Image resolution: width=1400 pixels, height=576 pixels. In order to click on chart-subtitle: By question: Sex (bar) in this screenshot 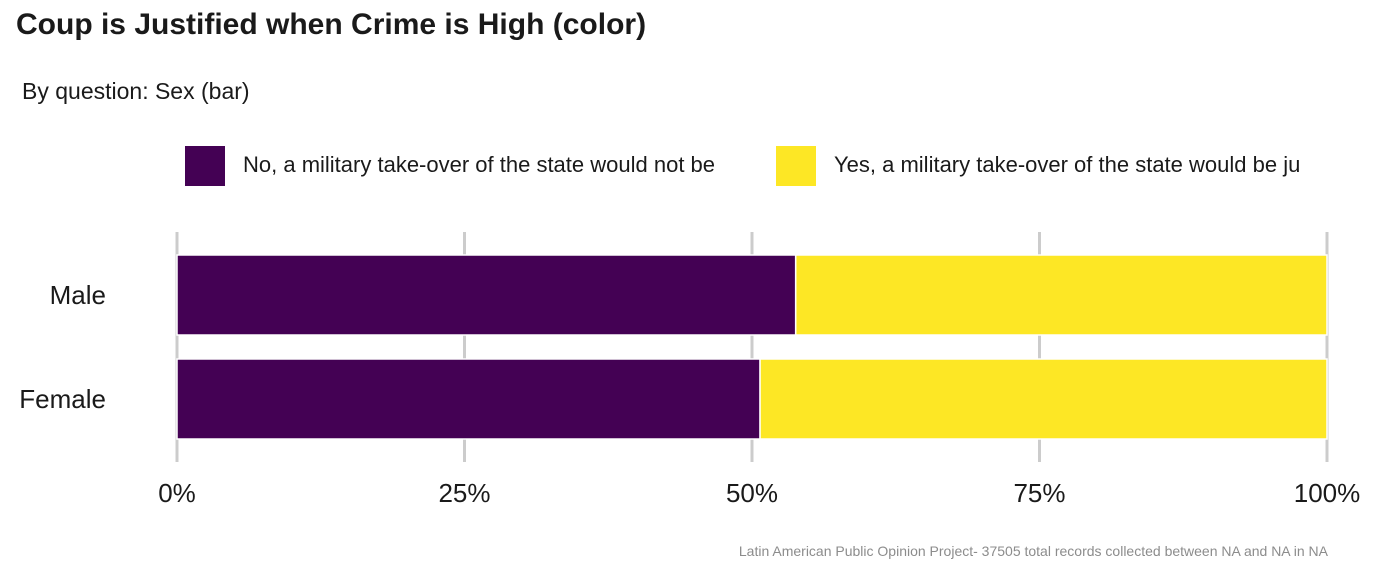, I will do `click(136, 91)`.